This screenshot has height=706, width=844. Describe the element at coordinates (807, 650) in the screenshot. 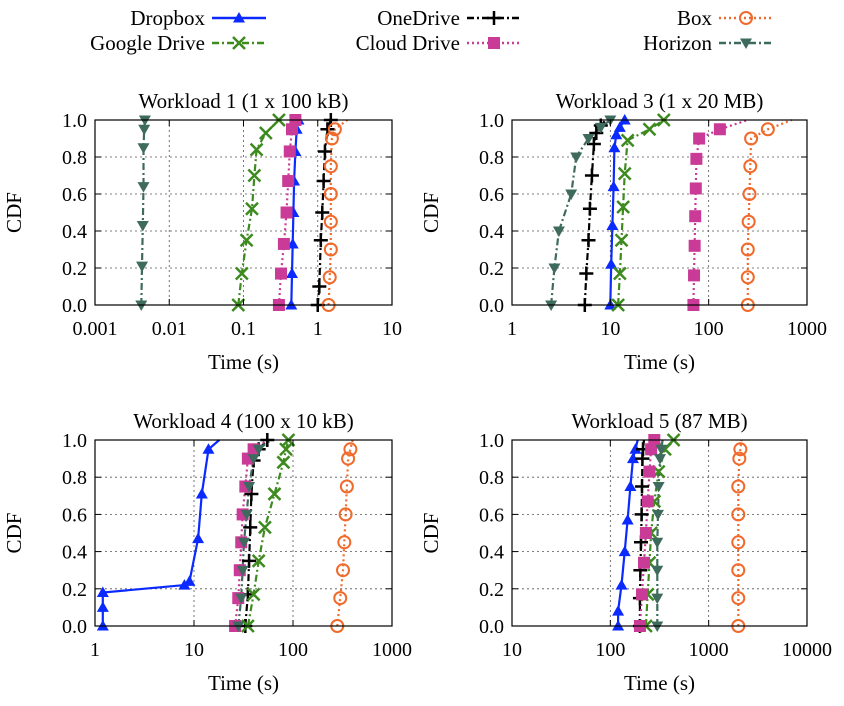

I see `x-tick-label: 10000` at that location.